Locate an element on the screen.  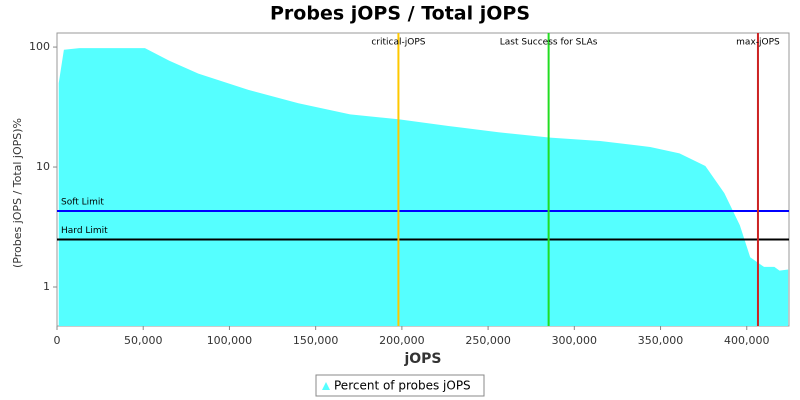
marker-label: critical-jOPS is located at coordinates (398, 43).